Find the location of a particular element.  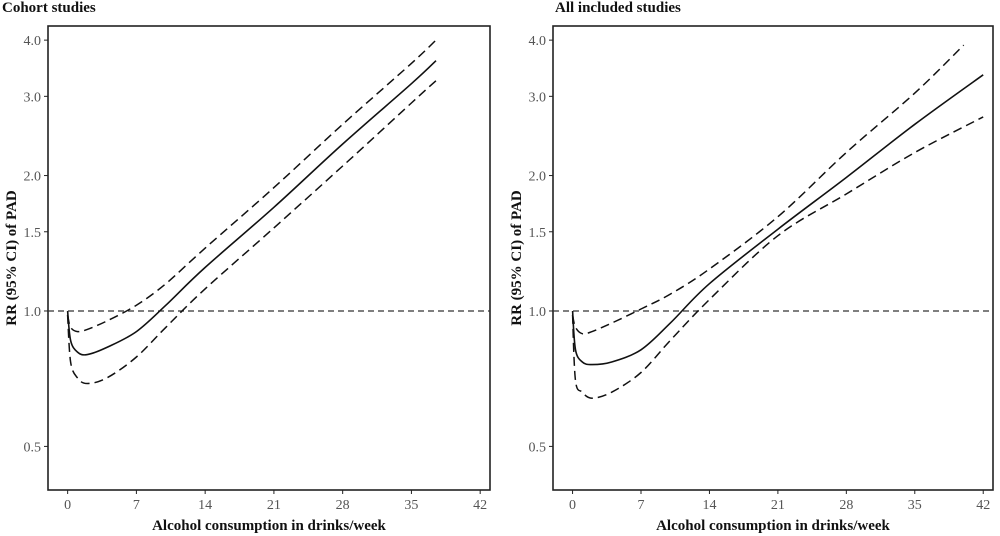

chart-title: Cohort studies is located at coordinates (49, 8).